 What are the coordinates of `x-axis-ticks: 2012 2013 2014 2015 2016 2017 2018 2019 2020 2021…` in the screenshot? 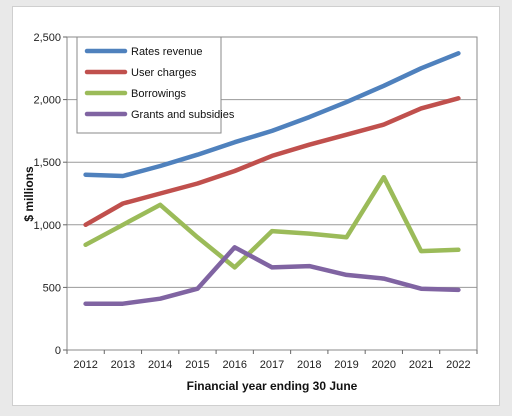 It's located at (272, 360).